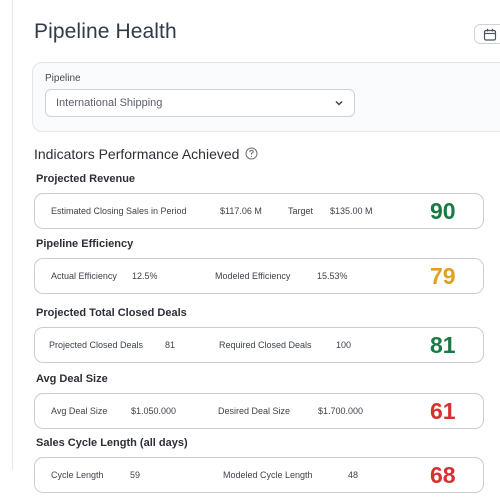  What do you see at coordinates (137, 154) in the screenshot?
I see `section-title: Indicators Performance Achieved` at bounding box center [137, 154].